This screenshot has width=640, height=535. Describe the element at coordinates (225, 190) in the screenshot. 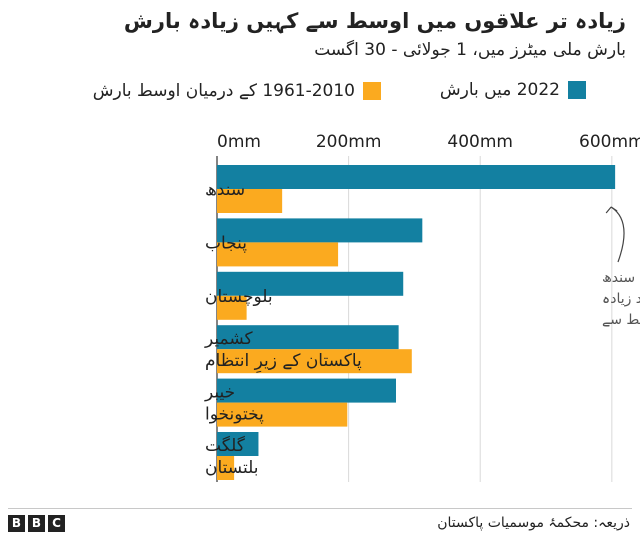

I see `category-label: سندھ` at that location.